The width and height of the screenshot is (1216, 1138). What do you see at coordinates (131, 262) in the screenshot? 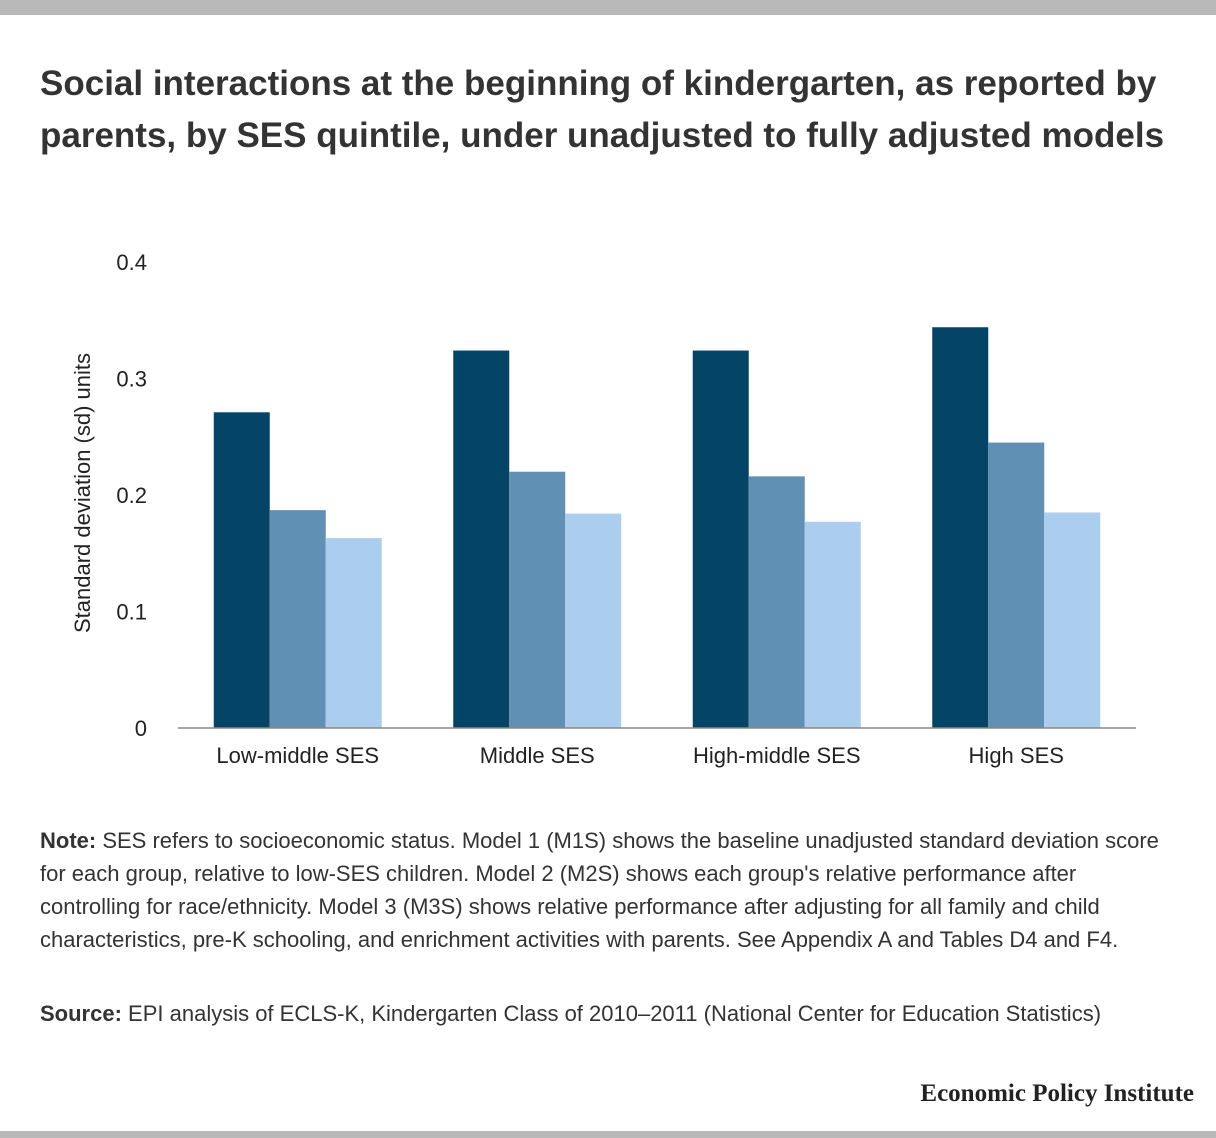
I see `y-tick-label: 0.4` at bounding box center [131, 262].